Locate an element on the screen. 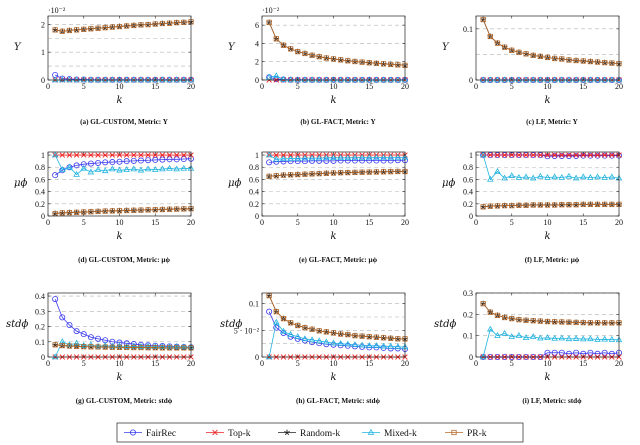 Image resolution: width=640 pixels, height=445 pixels. subplot-caption: (e) GL-FACT, Metric: μϕ is located at coordinates (338, 260).